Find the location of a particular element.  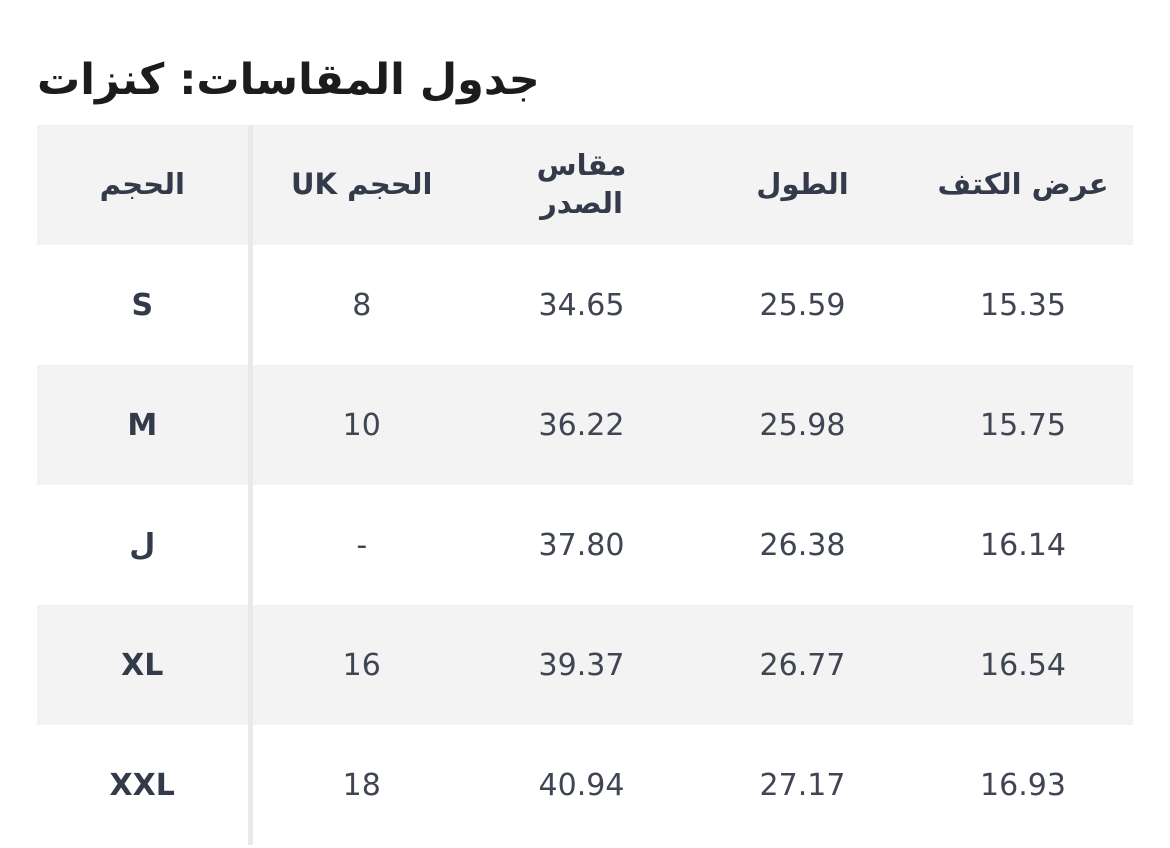

uk-size-cell: - is located at coordinates (360, 545).